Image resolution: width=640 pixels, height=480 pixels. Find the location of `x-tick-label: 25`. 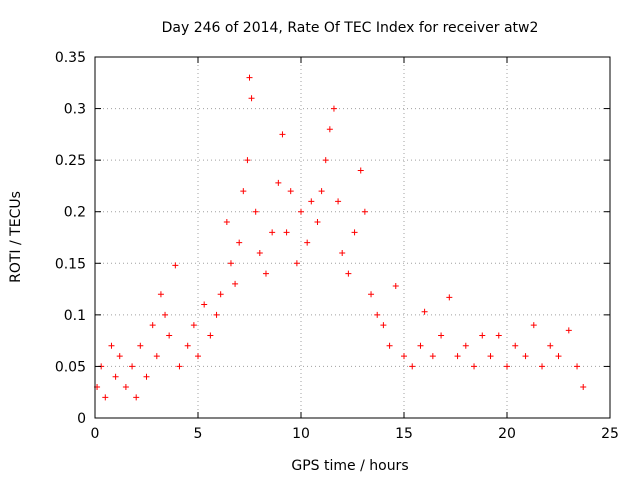

x-tick-label: 25 is located at coordinates (610, 434).